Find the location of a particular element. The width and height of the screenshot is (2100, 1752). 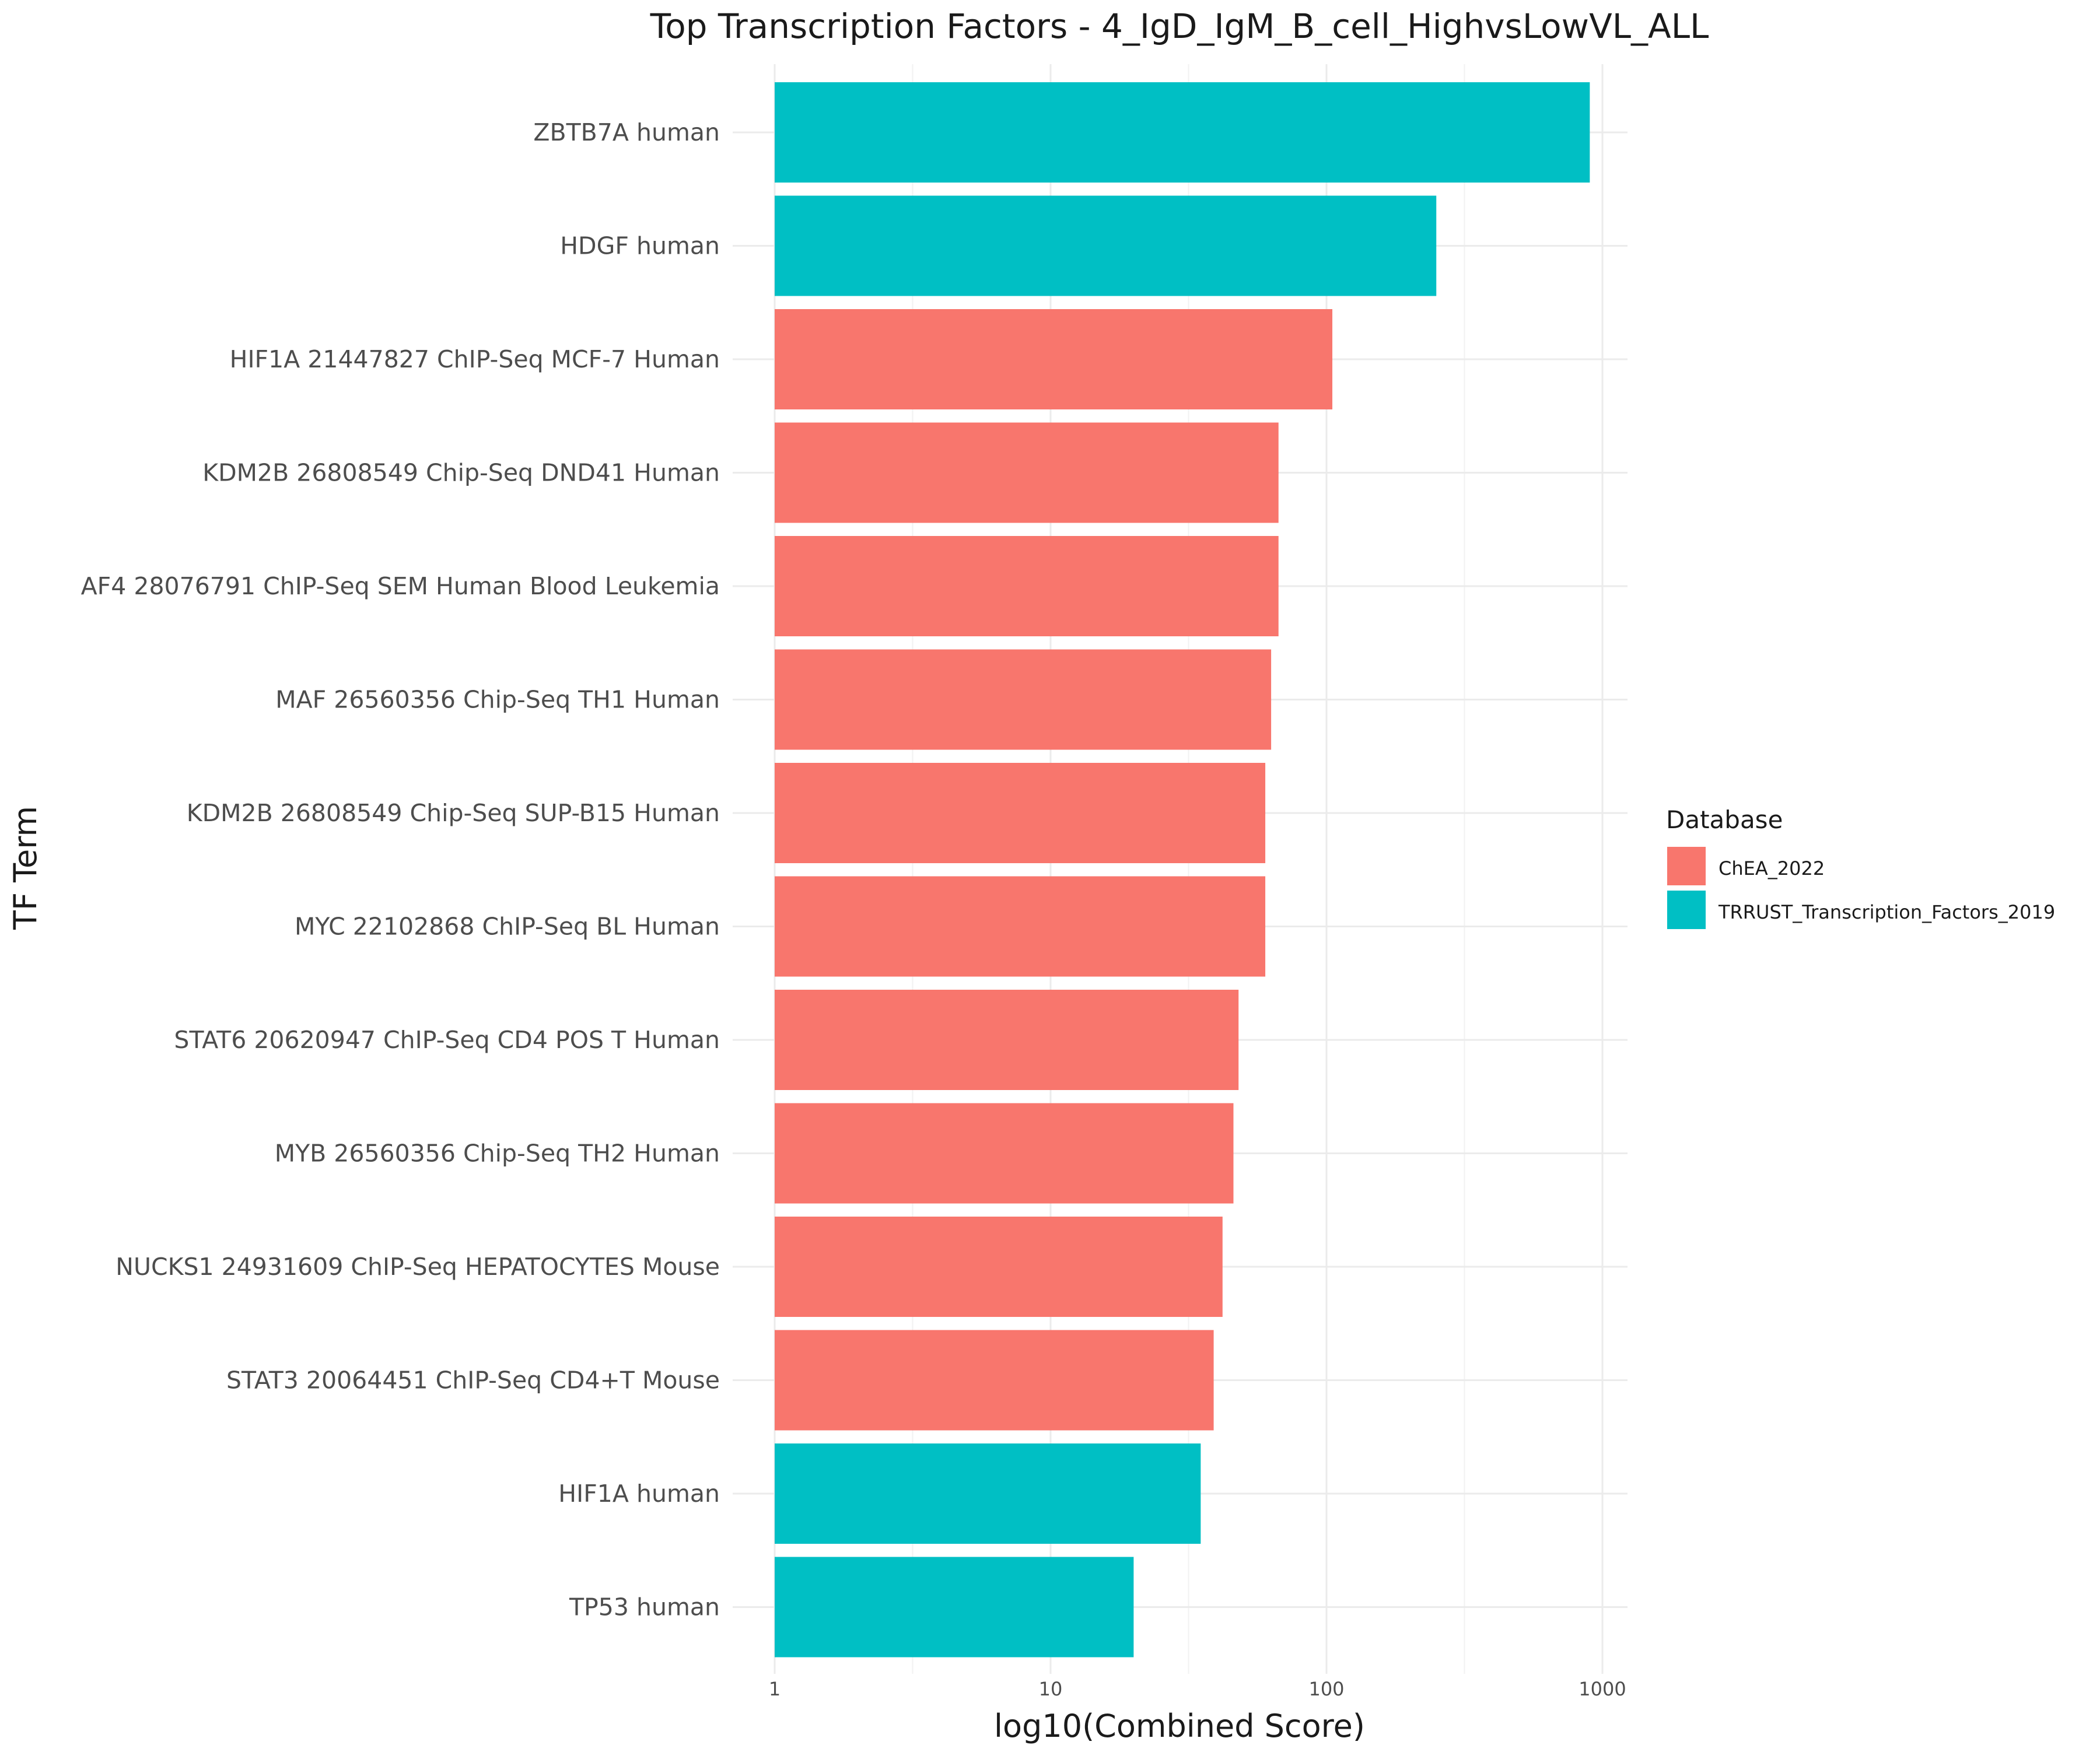

y-tick-label: KDM2B 26808549 Chip-Seq DND41 Human is located at coordinates (461, 473).